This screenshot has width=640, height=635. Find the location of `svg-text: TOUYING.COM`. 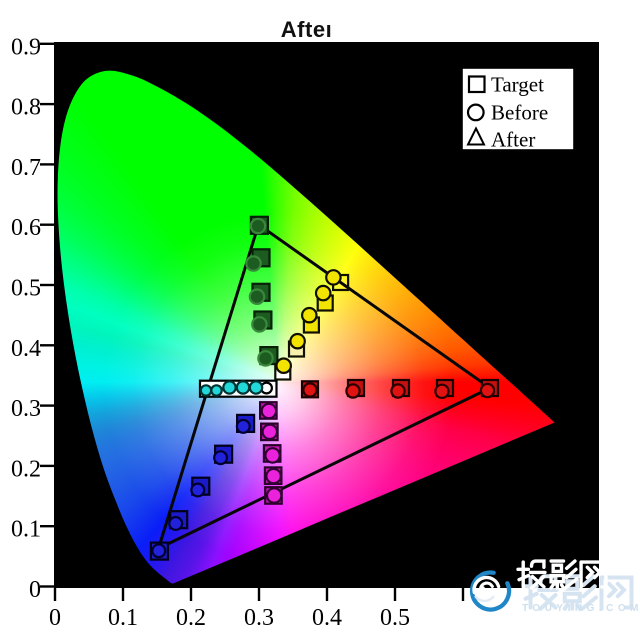

svg-text: TOUYING.COM is located at coordinates (581, 608).